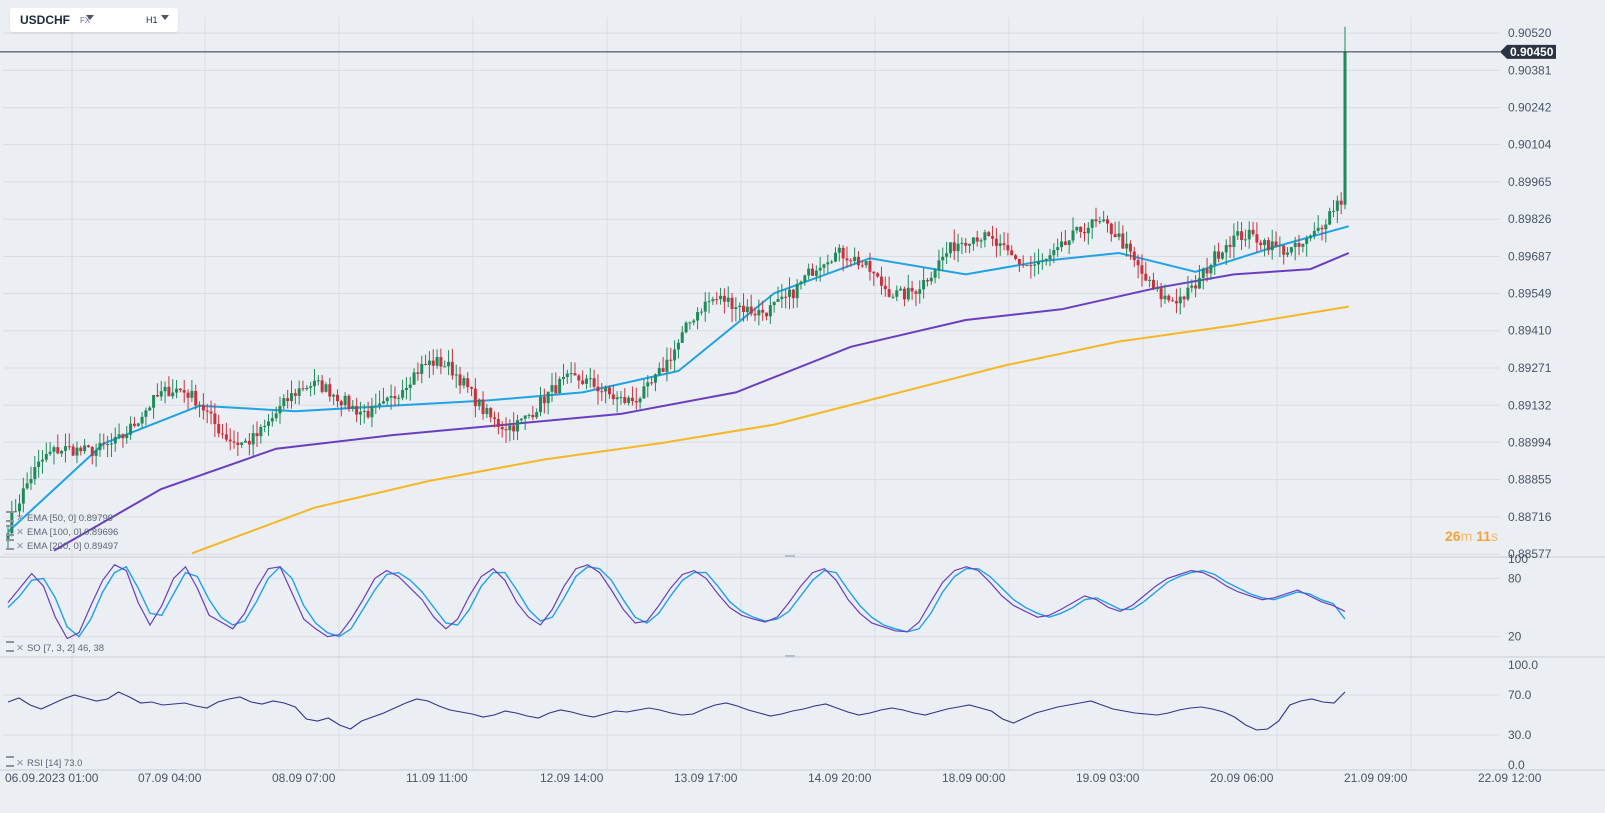 This screenshot has width=1605, height=813. I want to click on legend-rsi: ✕ RSI [14] 73.0, so click(44, 762).